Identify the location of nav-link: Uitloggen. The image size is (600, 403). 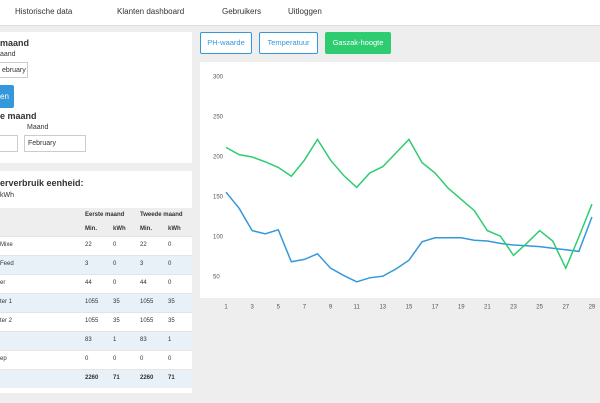
(305, 11).